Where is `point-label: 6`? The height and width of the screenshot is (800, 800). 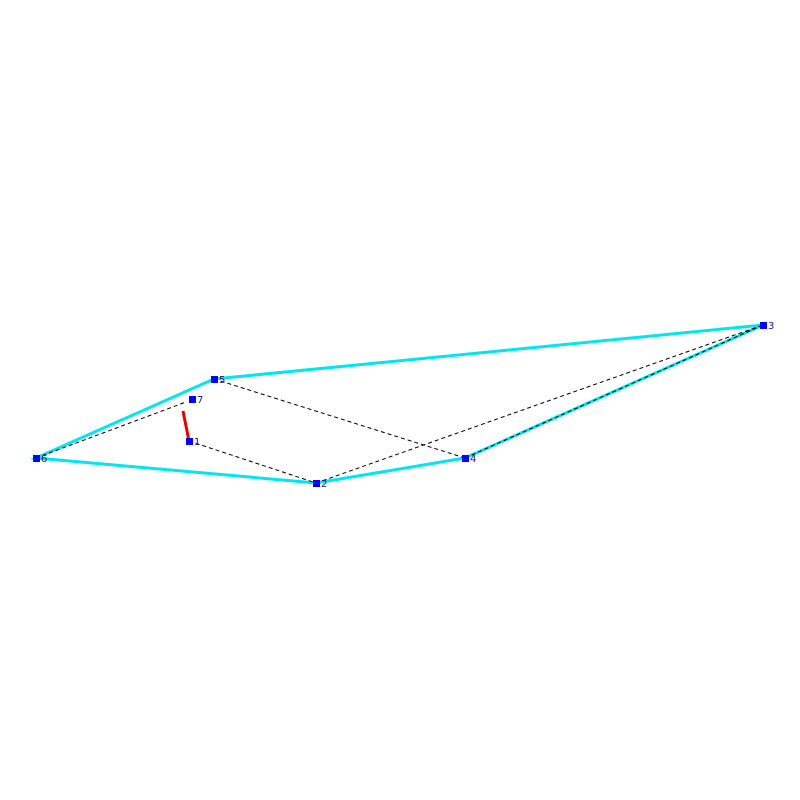
point-label: 6 is located at coordinates (44, 459).